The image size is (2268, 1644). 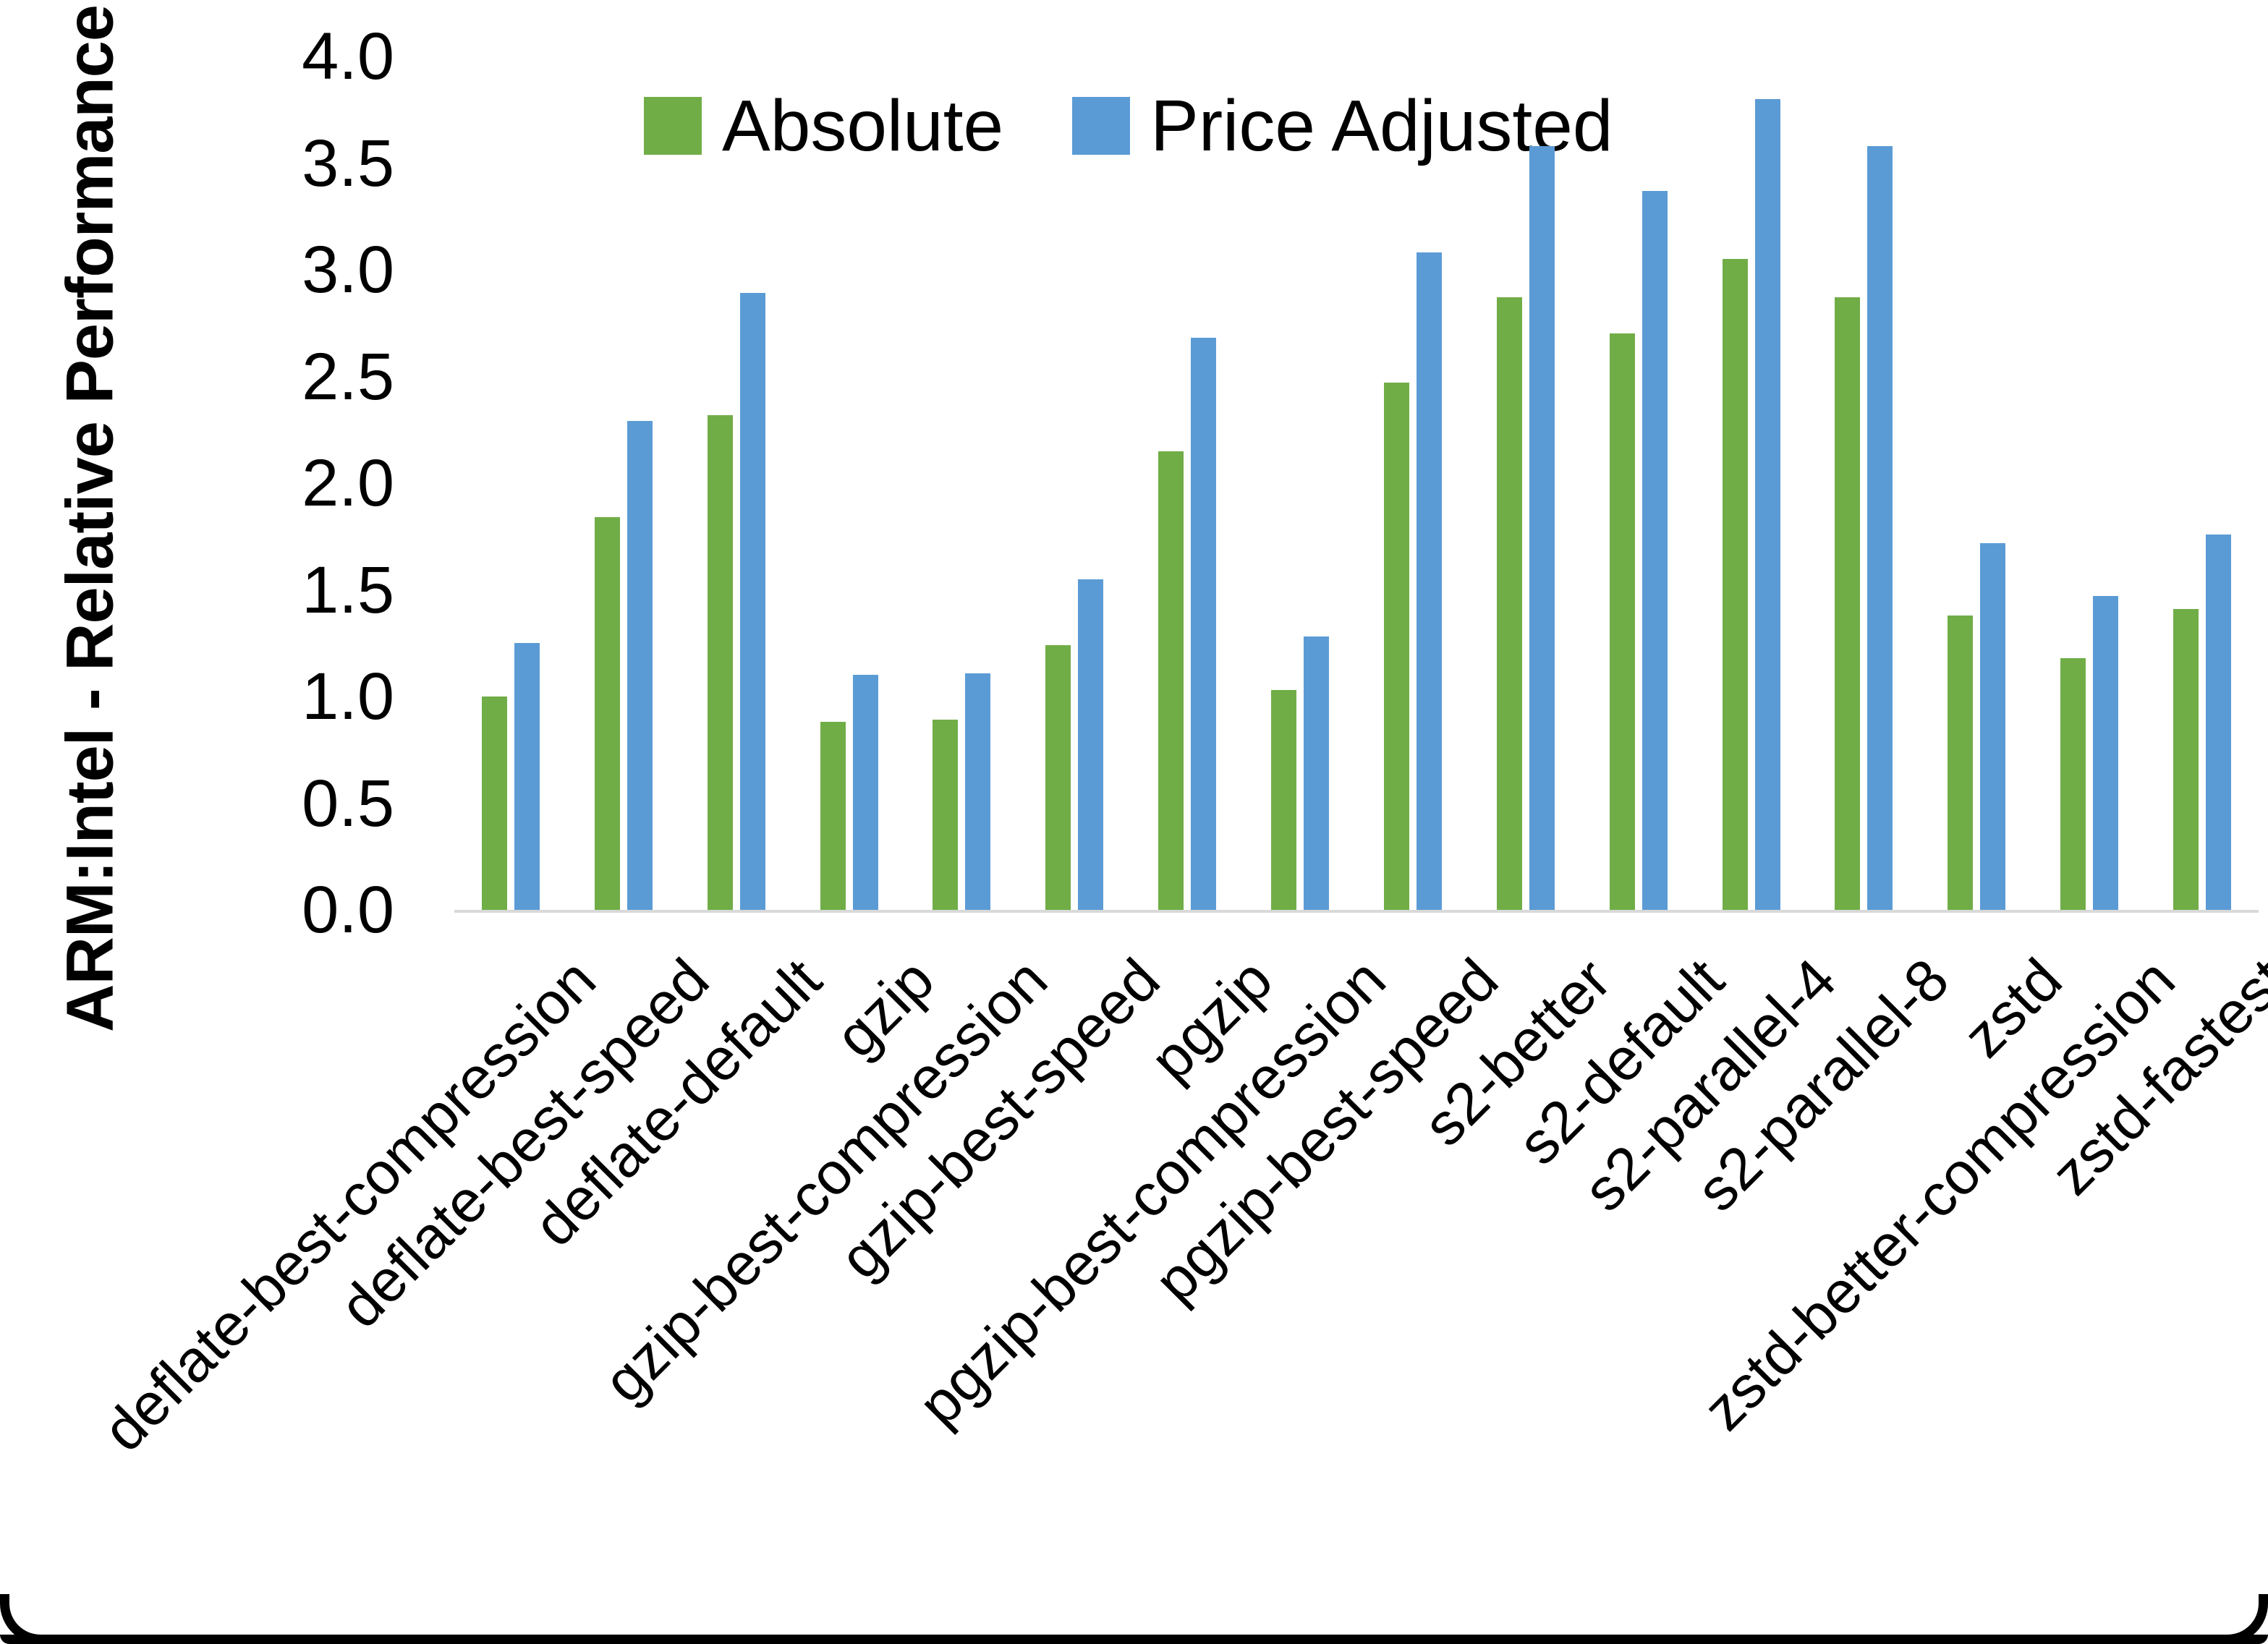 I want to click on bar-absolute-zstd, so click(x=1961, y=763).